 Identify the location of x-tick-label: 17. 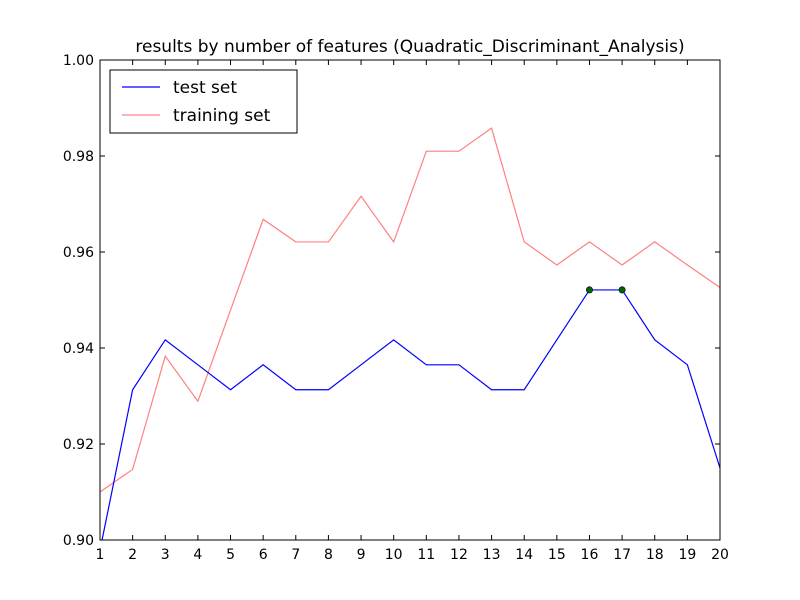
(622, 555).